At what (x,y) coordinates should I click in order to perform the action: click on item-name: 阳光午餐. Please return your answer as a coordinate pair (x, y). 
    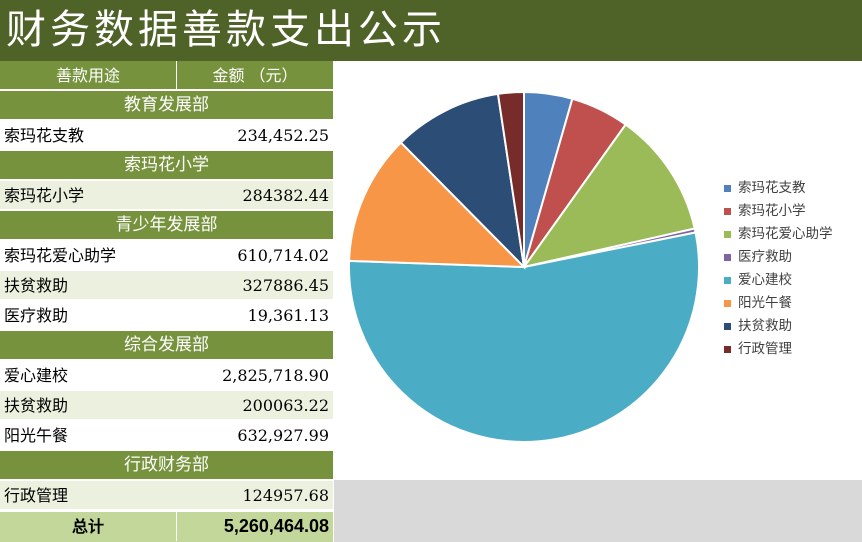
    Looking at the image, I should click on (36, 435).